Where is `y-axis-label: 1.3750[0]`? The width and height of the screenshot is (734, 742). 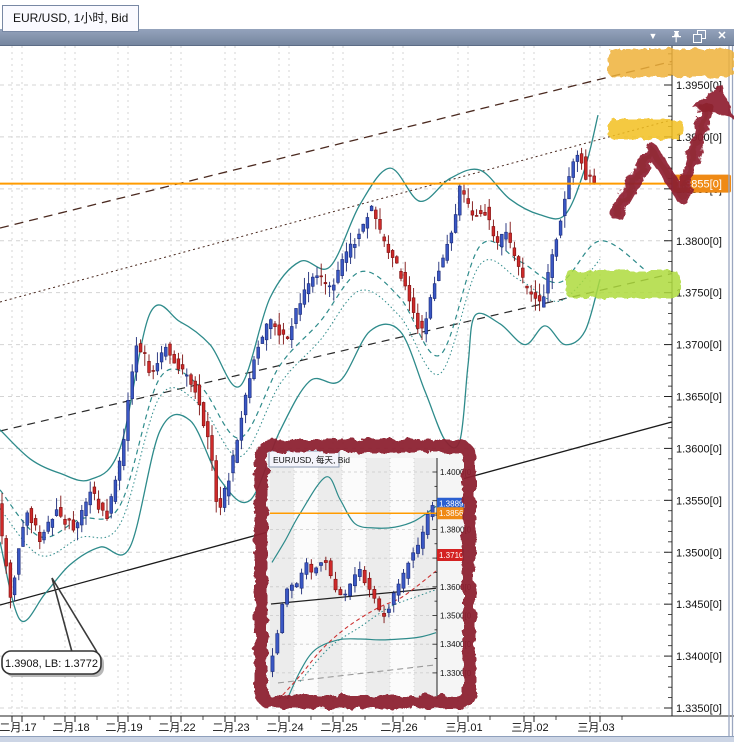
y-axis-label: 1.3750[0] is located at coordinates (699, 294).